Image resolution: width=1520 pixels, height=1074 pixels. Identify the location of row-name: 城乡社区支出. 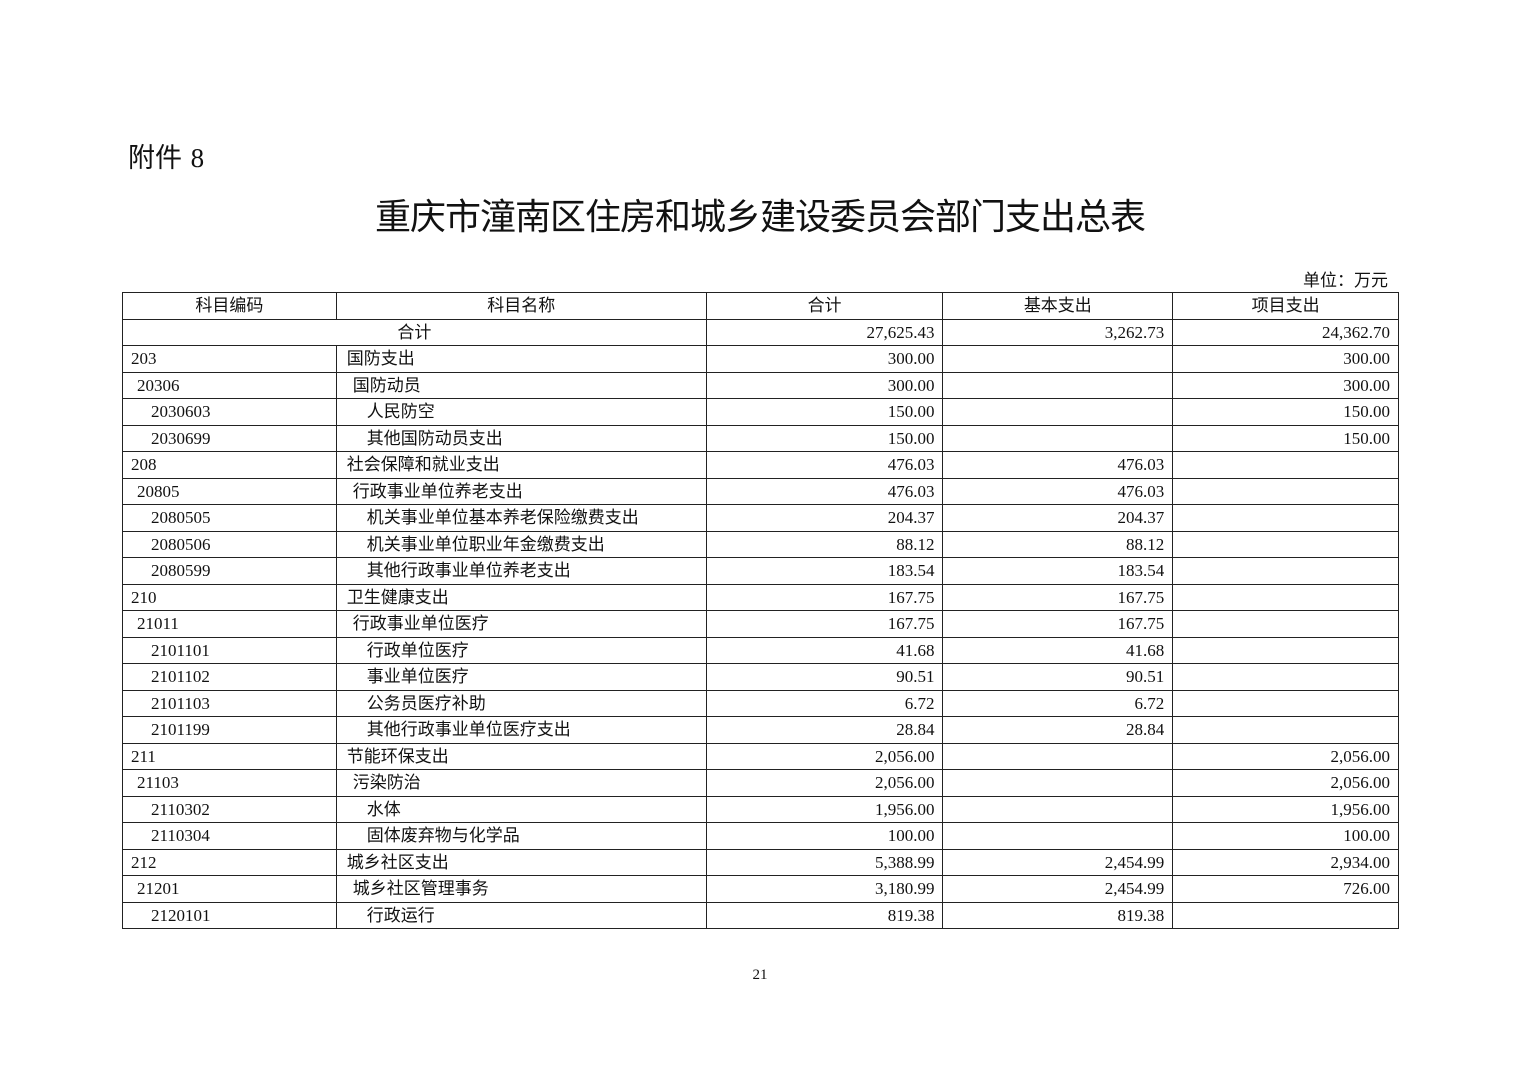
(521, 862).